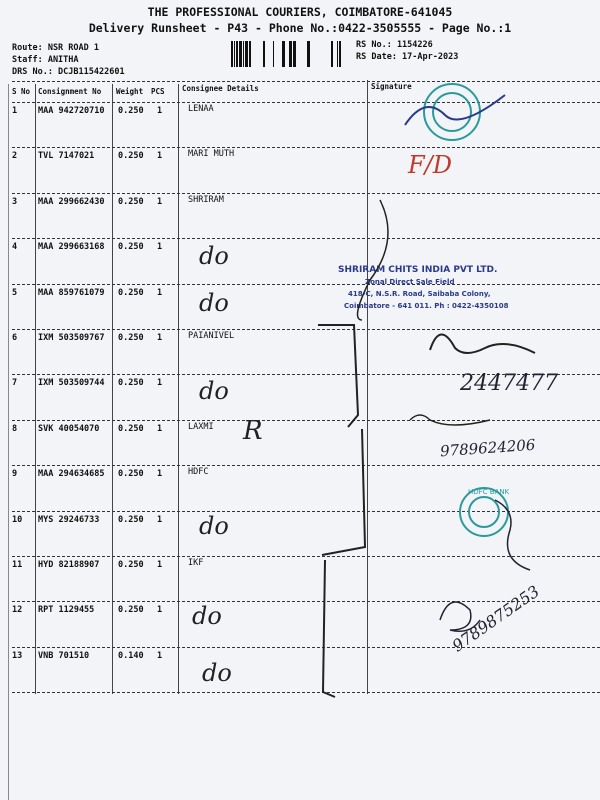 The height and width of the screenshot is (800, 600). I want to click on scan-edge, so click(8, 442).